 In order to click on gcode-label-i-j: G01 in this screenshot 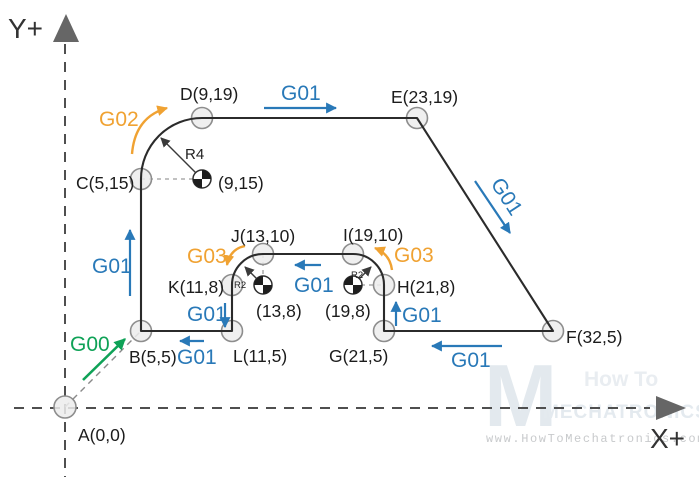, I will do `click(314, 285)`.